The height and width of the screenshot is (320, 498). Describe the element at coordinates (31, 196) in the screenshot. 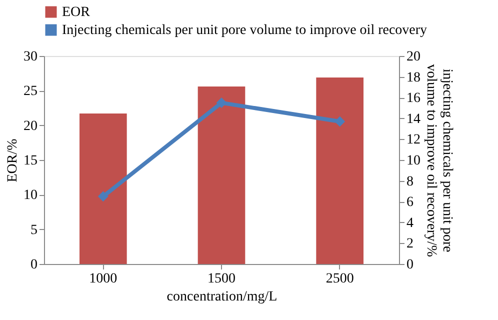

I see `y-tick-label: 10` at that location.